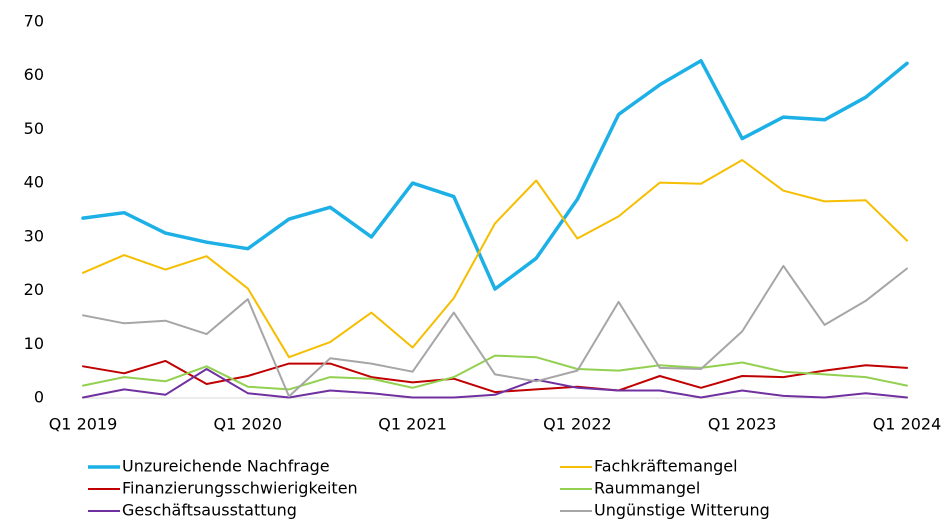 The width and height of the screenshot is (951, 528). Describe the element at coordinates (577, 424) in the screenshot. I see `x-tick-label: Q1 2022` at that location.